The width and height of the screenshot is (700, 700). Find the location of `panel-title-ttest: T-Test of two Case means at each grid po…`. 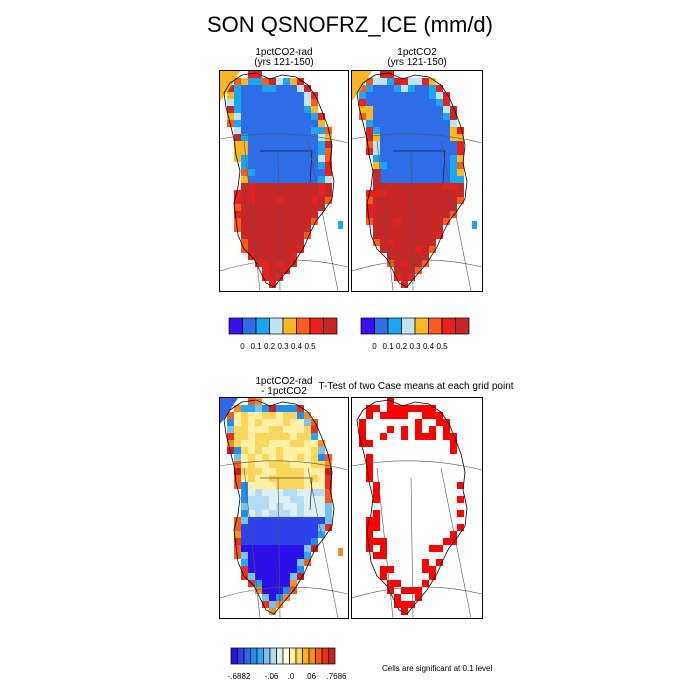

panel-title-ttest: T-Test of two Case means at each grid po… is located at coordinates (416, 386).